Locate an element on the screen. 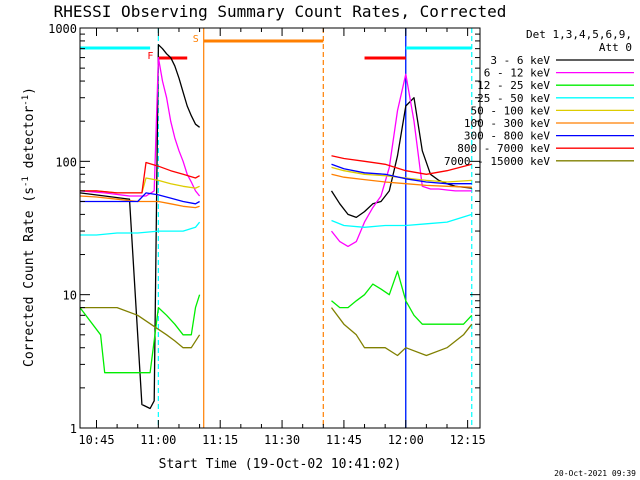  x-tick-label: 11:30 is located at coordinates (282, 440).